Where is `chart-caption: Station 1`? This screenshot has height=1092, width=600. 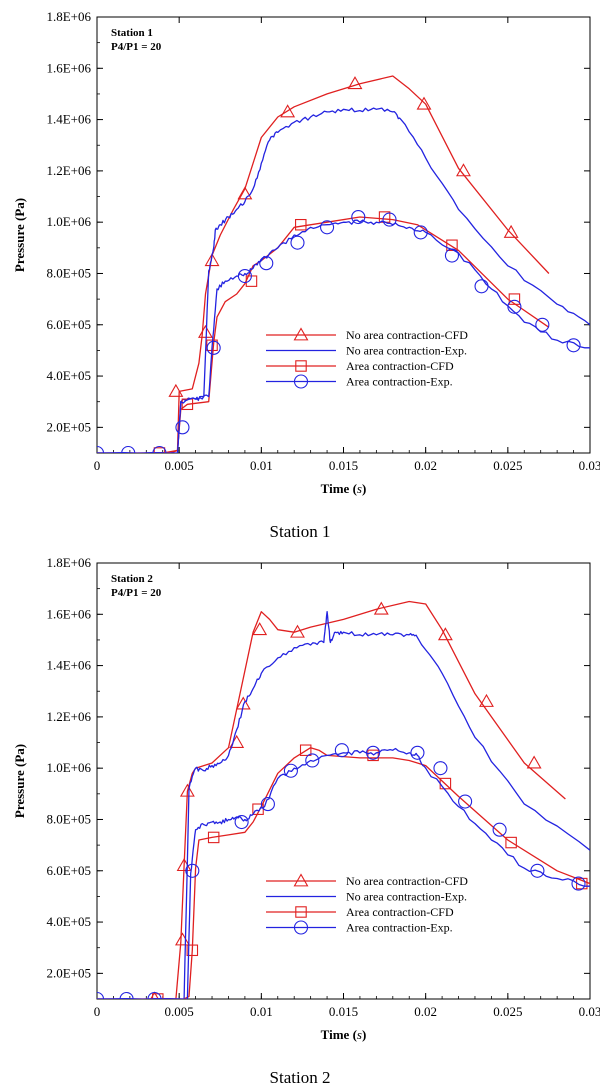
chart-caption: Station 1 is located at coordinates (300, 531).